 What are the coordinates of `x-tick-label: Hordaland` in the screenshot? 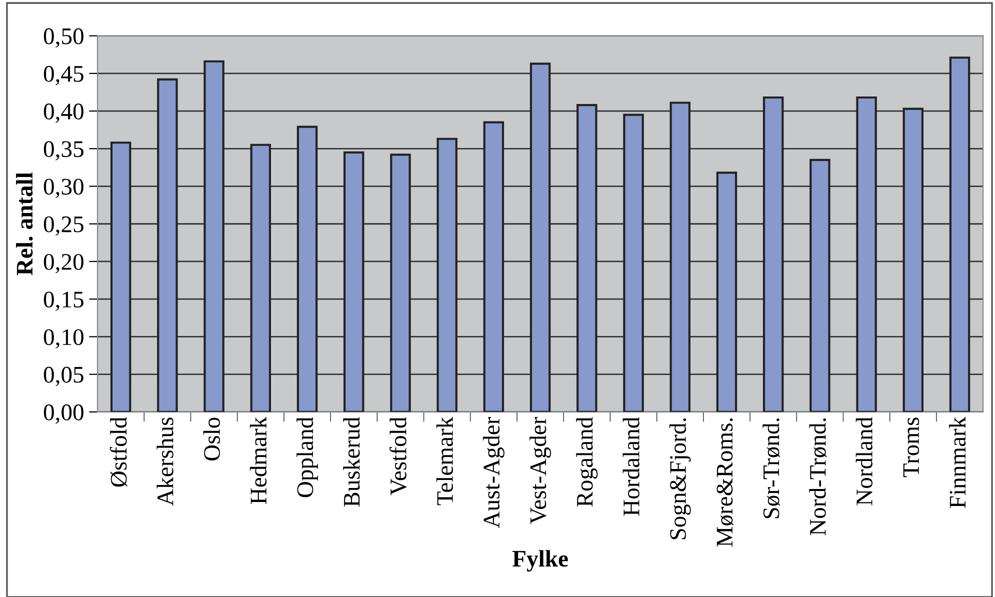 It's located at (631, 466).